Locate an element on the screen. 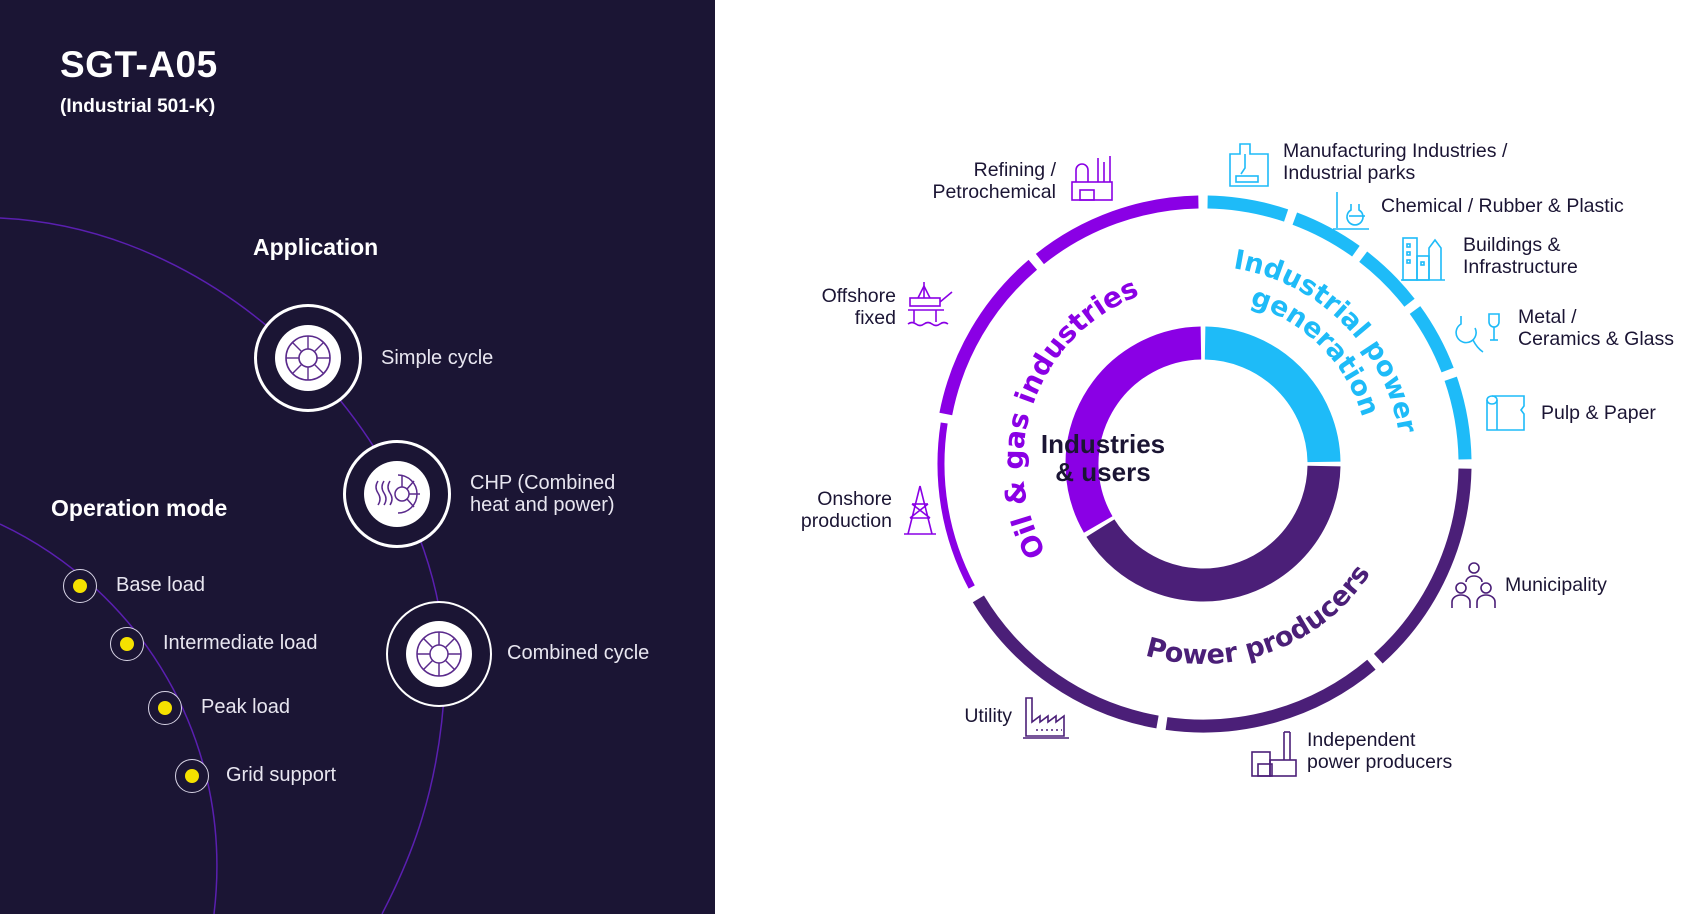 This screenshot has height=914, width=1704. refining-line2: Petrochemical is located at coordinates (994, 192).